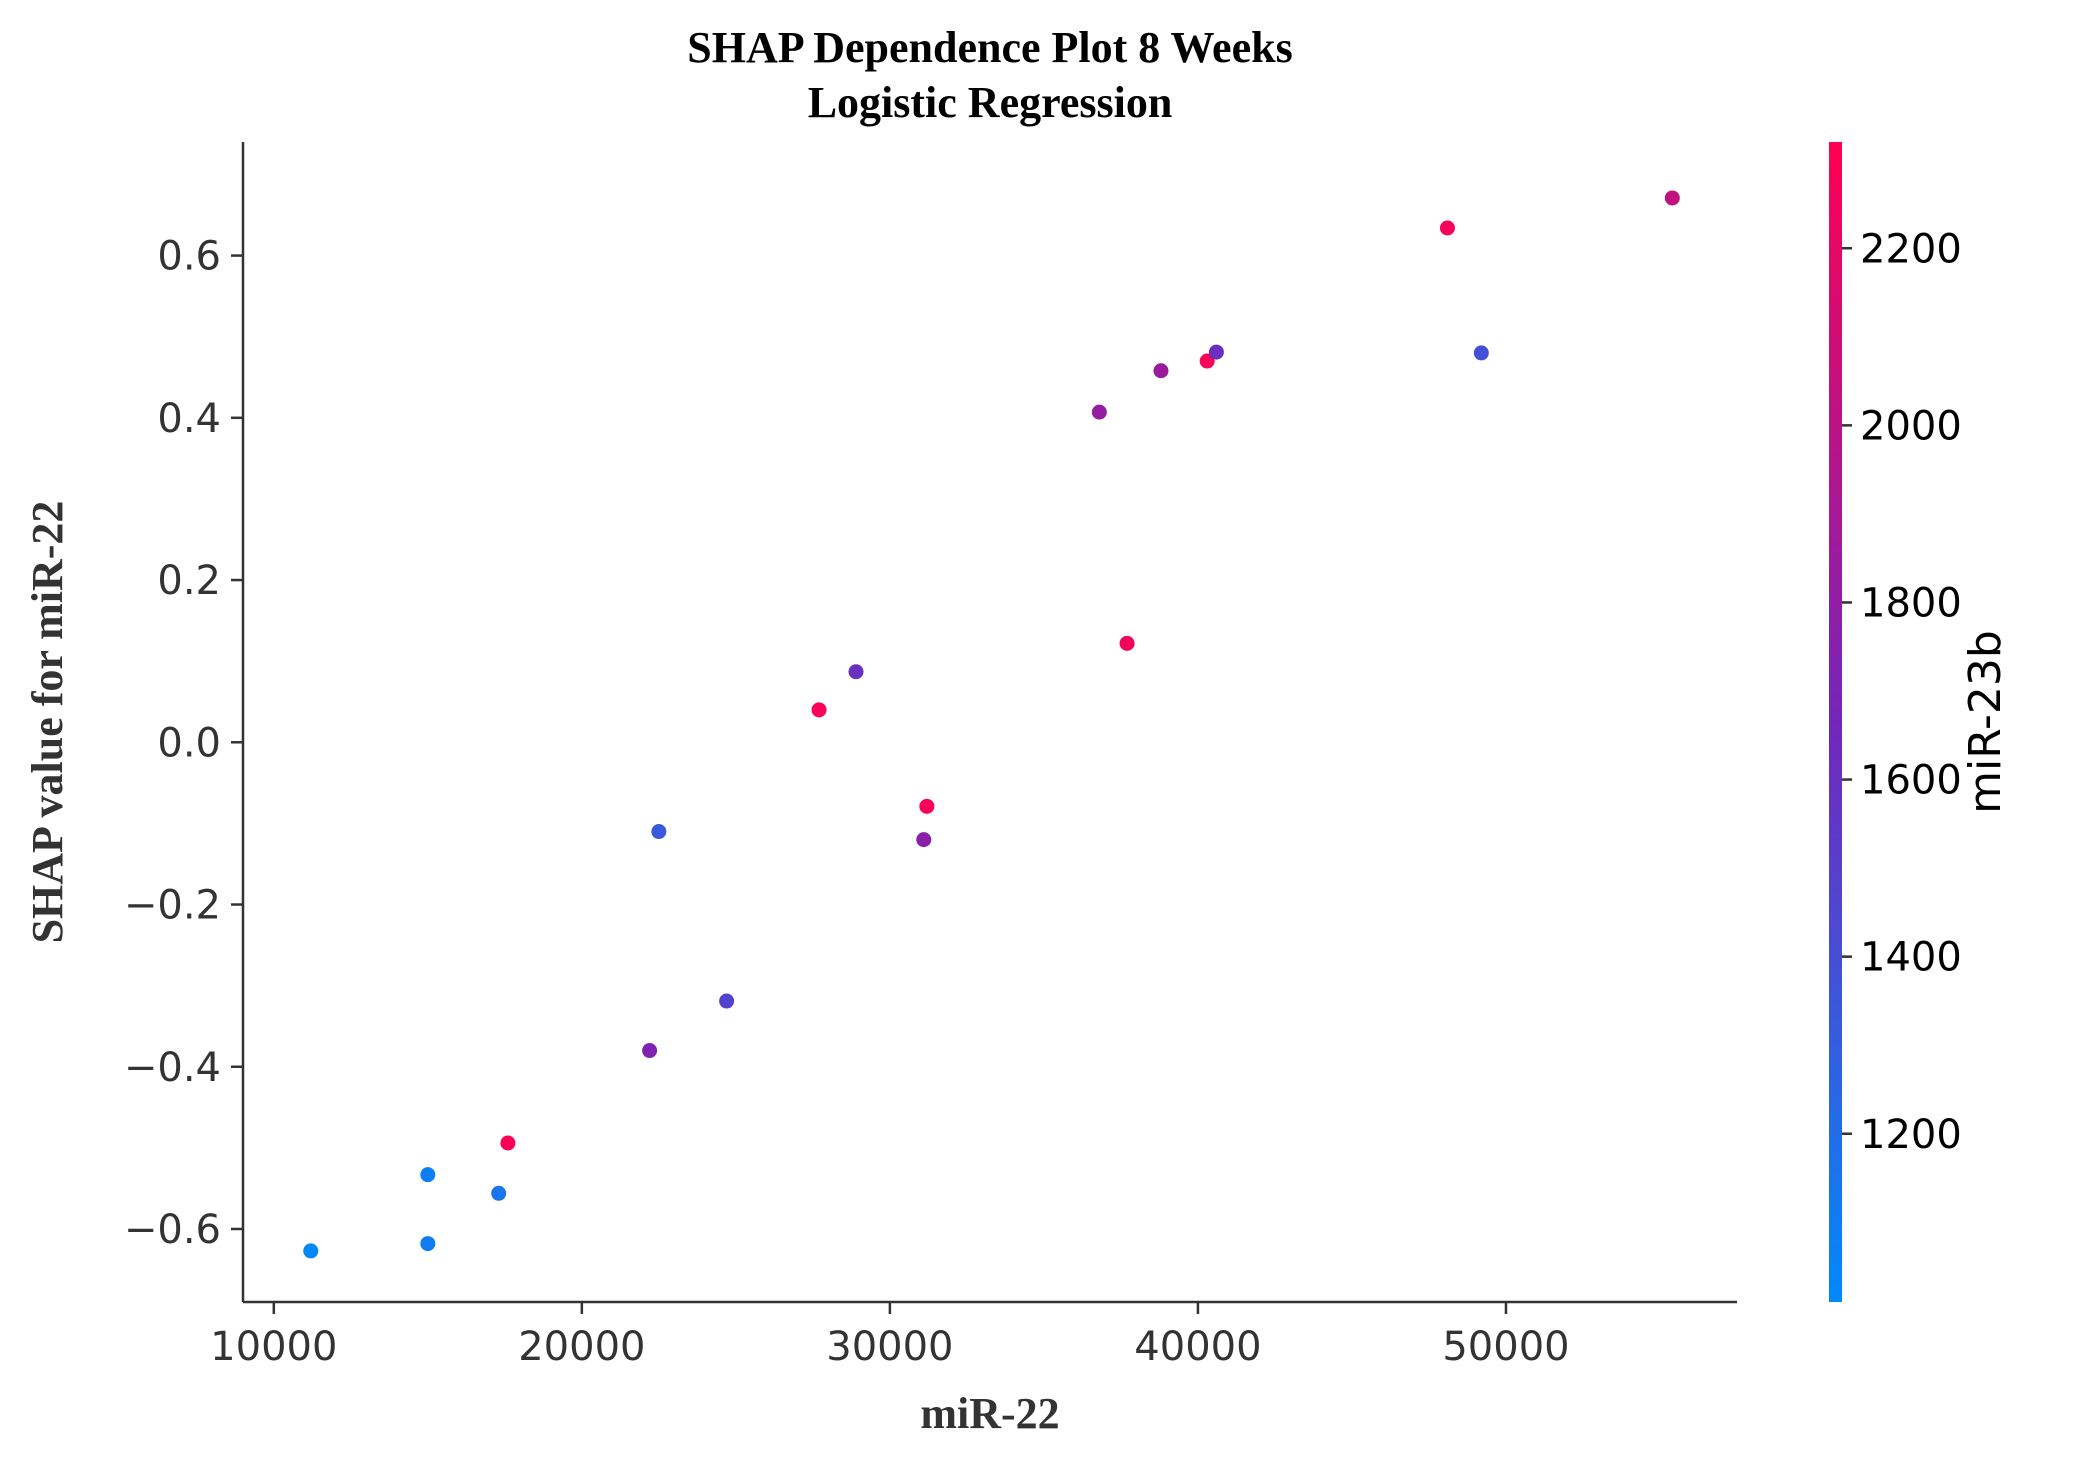 The image size is (2082, 1463). I want to click on y-tick-label: 0.0, so click(189, 743).